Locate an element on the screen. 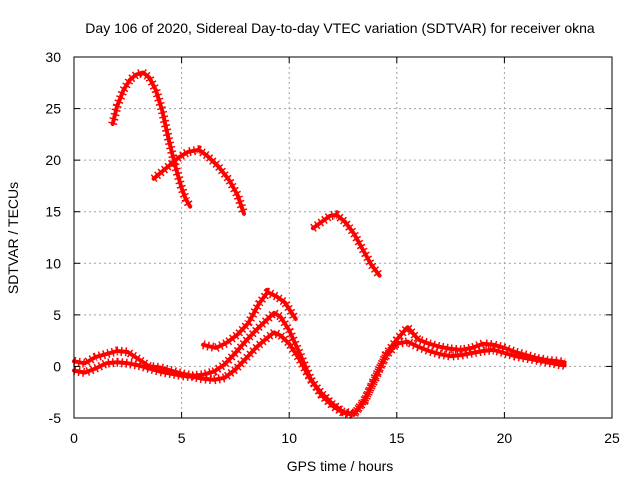 Image resolution: width=640 pixels, height=480 pixels. y-tick-label: 5 is located at coordinates (57, 315).